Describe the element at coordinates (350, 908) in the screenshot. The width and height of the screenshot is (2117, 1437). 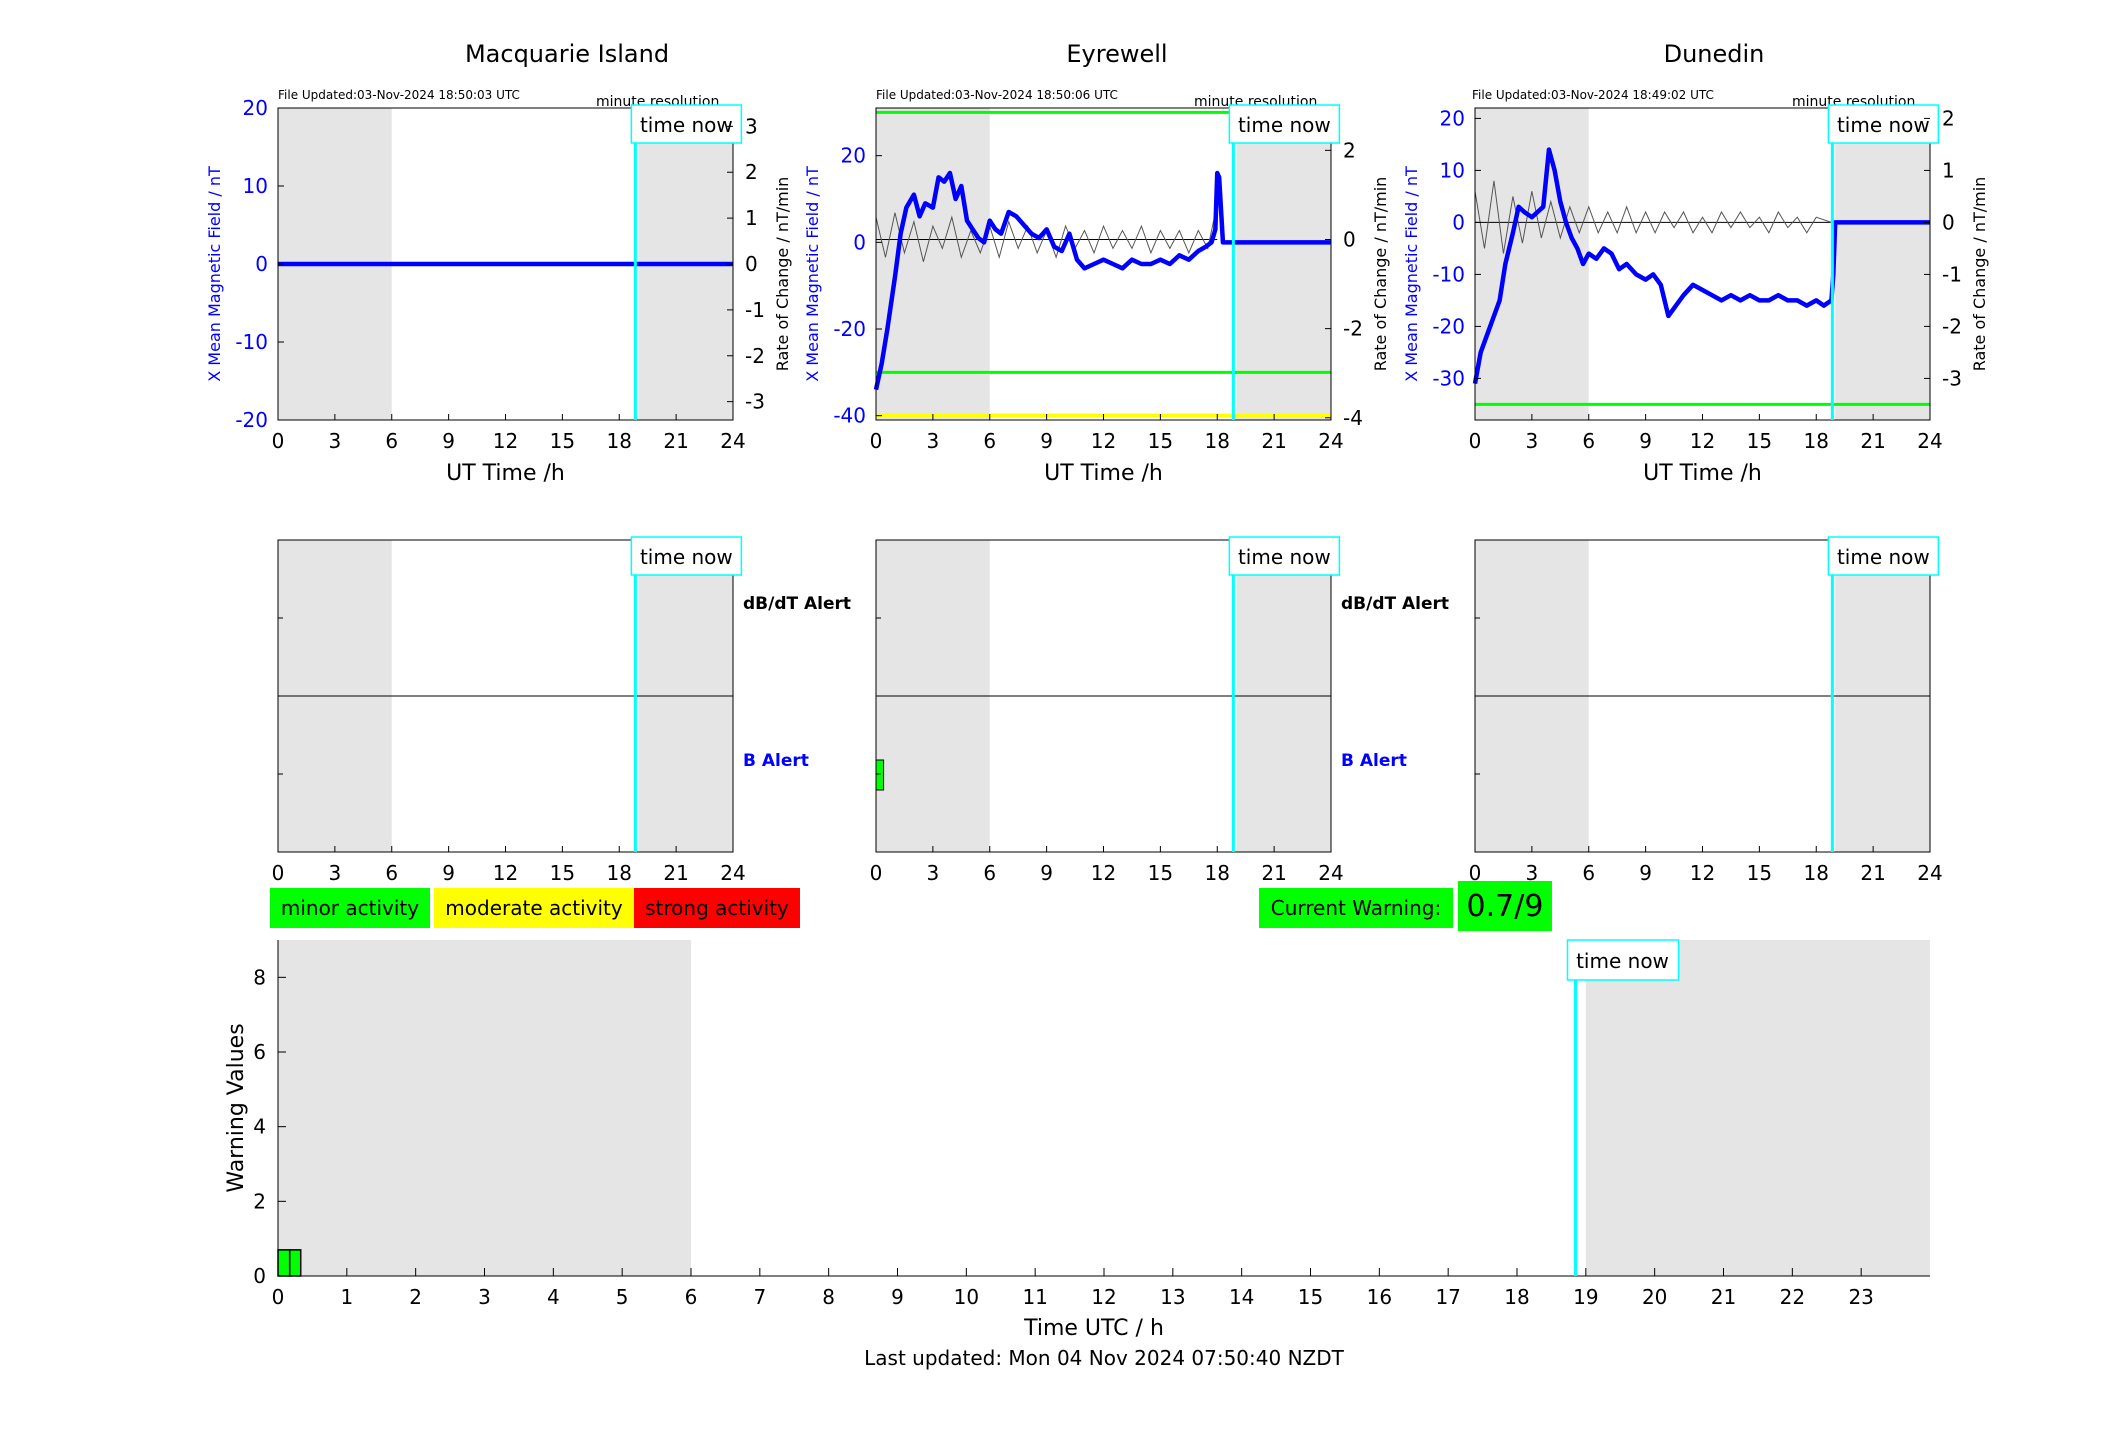
I see `minor-activity-label: minor activity` at that location.